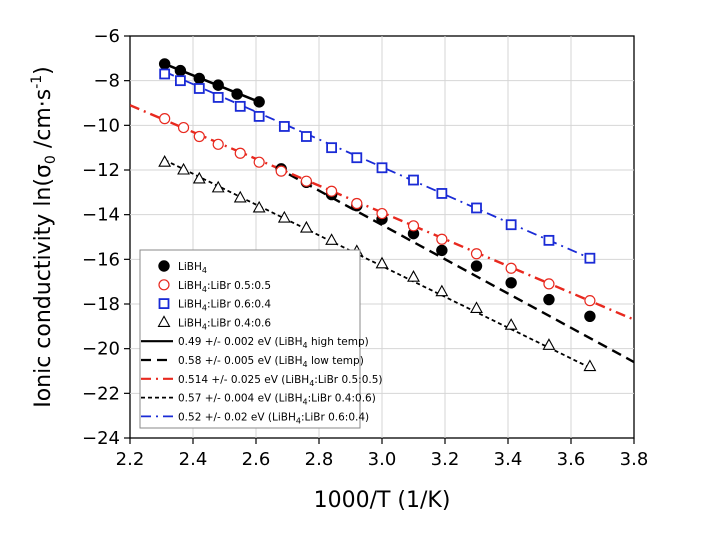 Image resolution: width=725 pixels, height=536 pixels. Describe the element at coordinates (319, 459) in the screenshot. I see `x-tick-label: 2.8` at that location.